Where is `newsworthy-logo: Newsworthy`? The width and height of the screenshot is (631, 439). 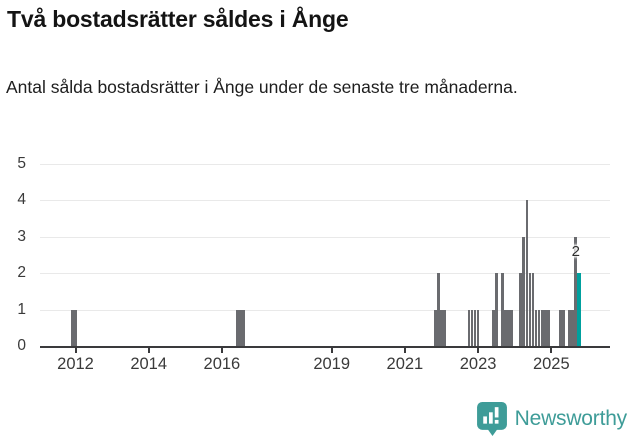
newsworthy-logo: Newsworthy is located at coordinates (552, 419).